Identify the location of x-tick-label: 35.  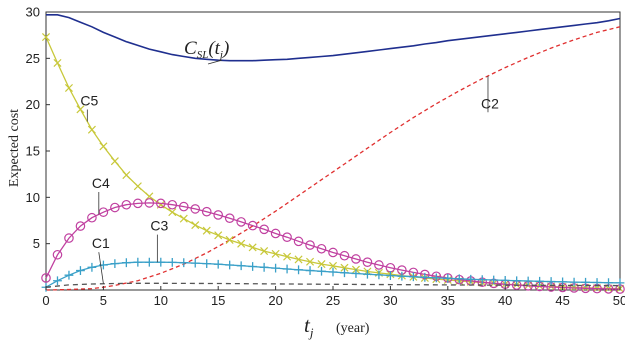
(448, 300).